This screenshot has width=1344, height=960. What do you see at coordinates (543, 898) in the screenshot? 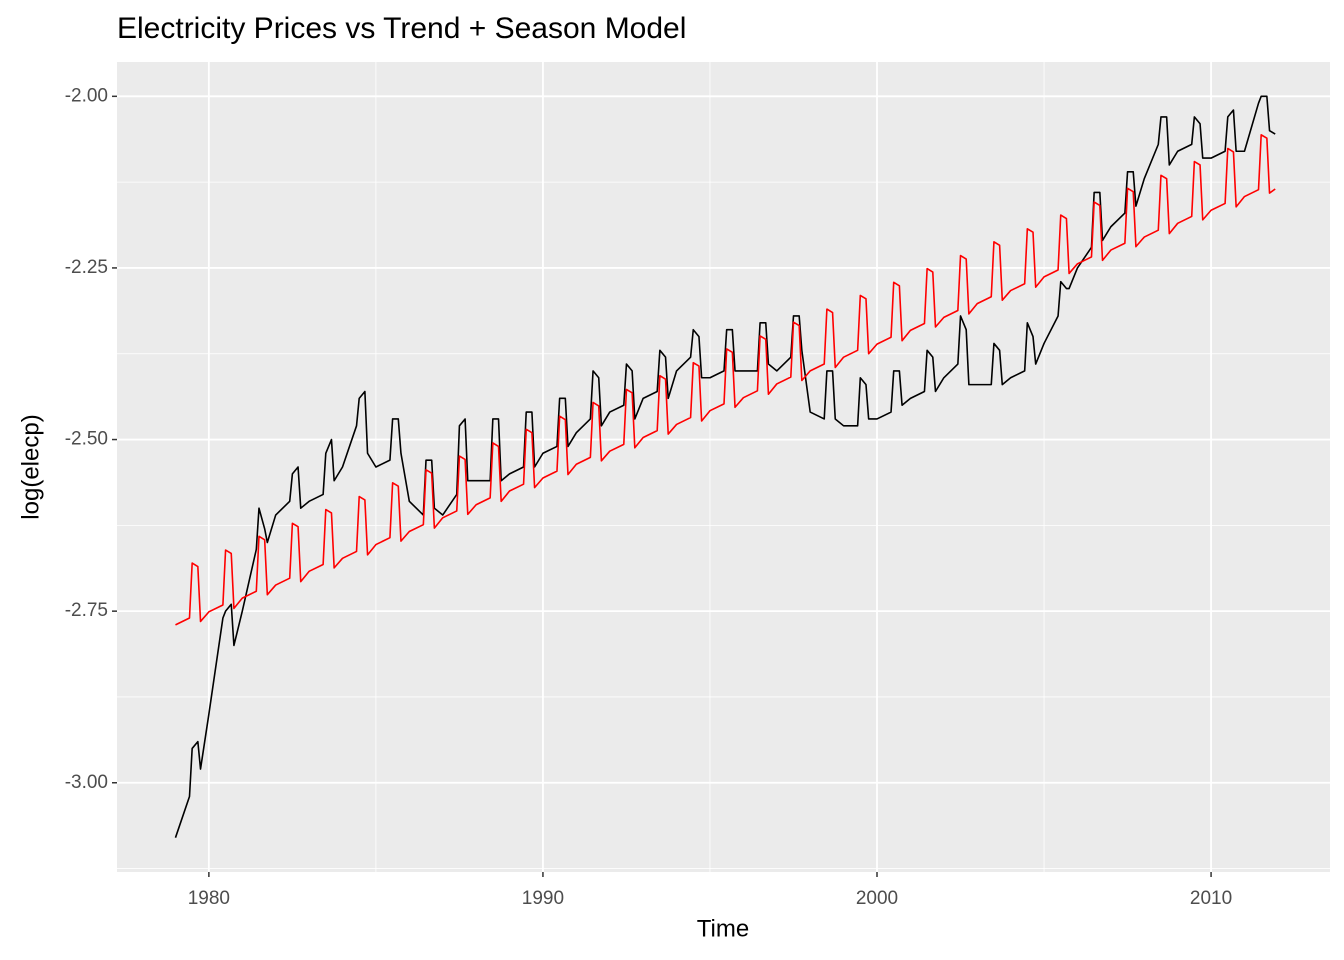
I see `x-tick-label: 1990` at bounding box center [543, 898].